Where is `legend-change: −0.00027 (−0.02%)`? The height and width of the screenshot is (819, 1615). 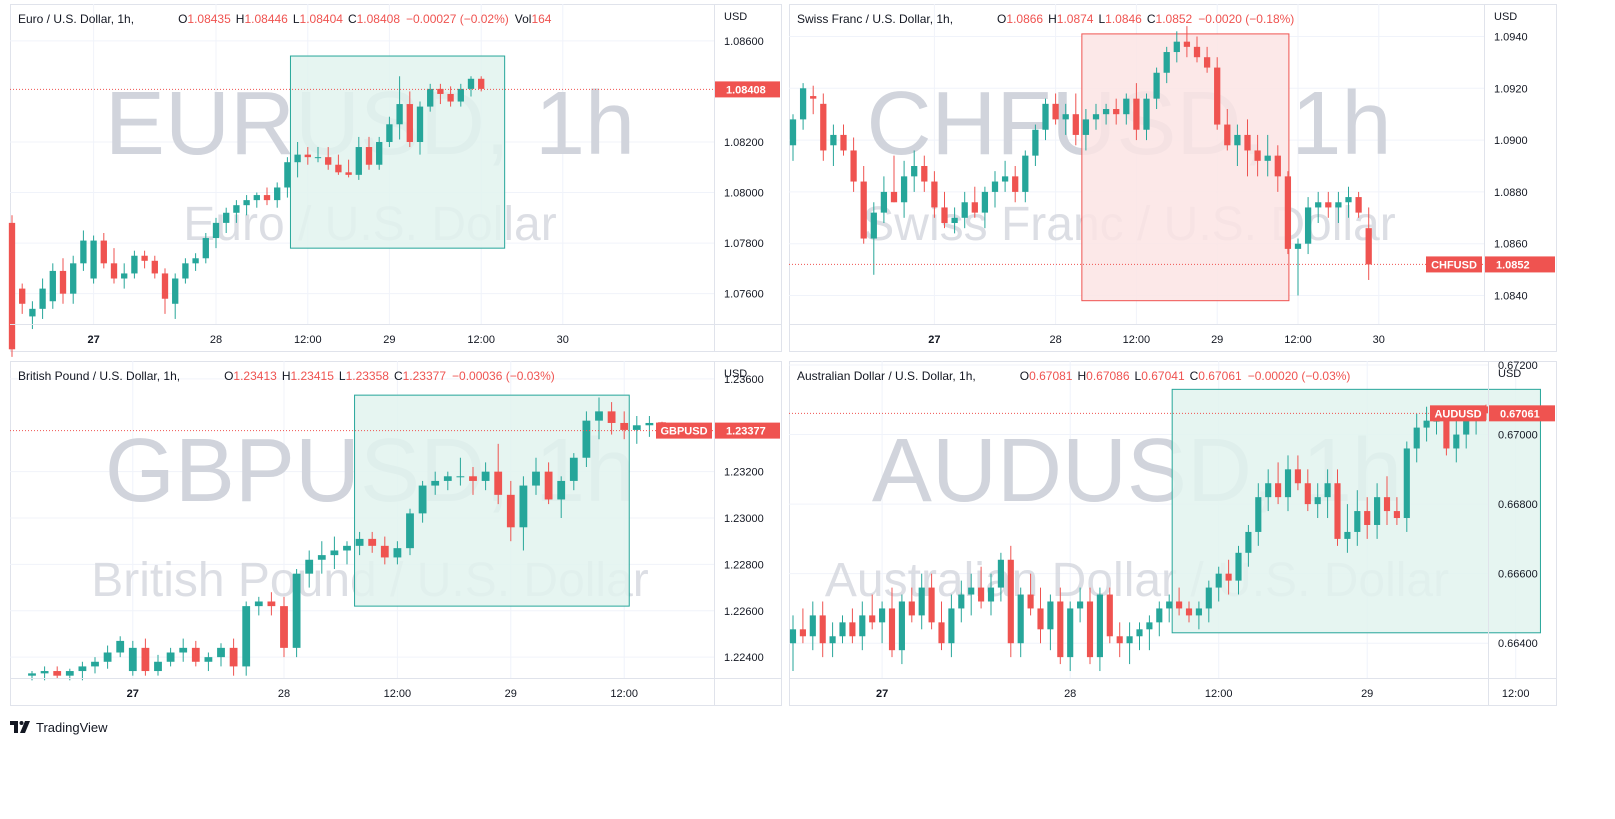 legend-change: −0.00027 (−0.02%) is located at coordinates (457, 19).